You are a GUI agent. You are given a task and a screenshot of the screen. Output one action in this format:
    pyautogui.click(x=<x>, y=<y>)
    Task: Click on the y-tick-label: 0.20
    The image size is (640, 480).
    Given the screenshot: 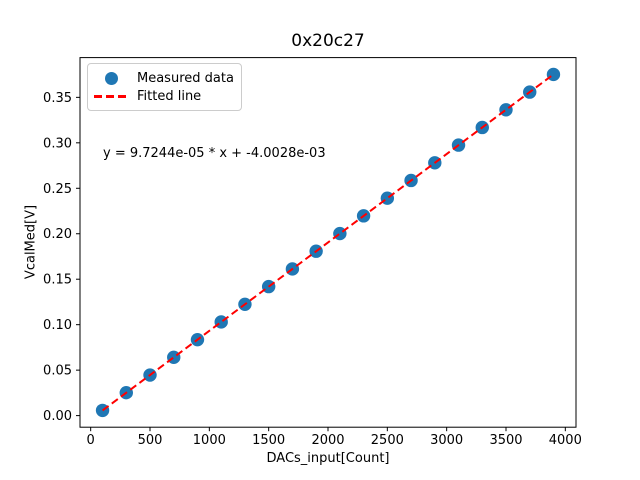 What is the action you would take?
    pyautogui.click(x=57, y=234)
    